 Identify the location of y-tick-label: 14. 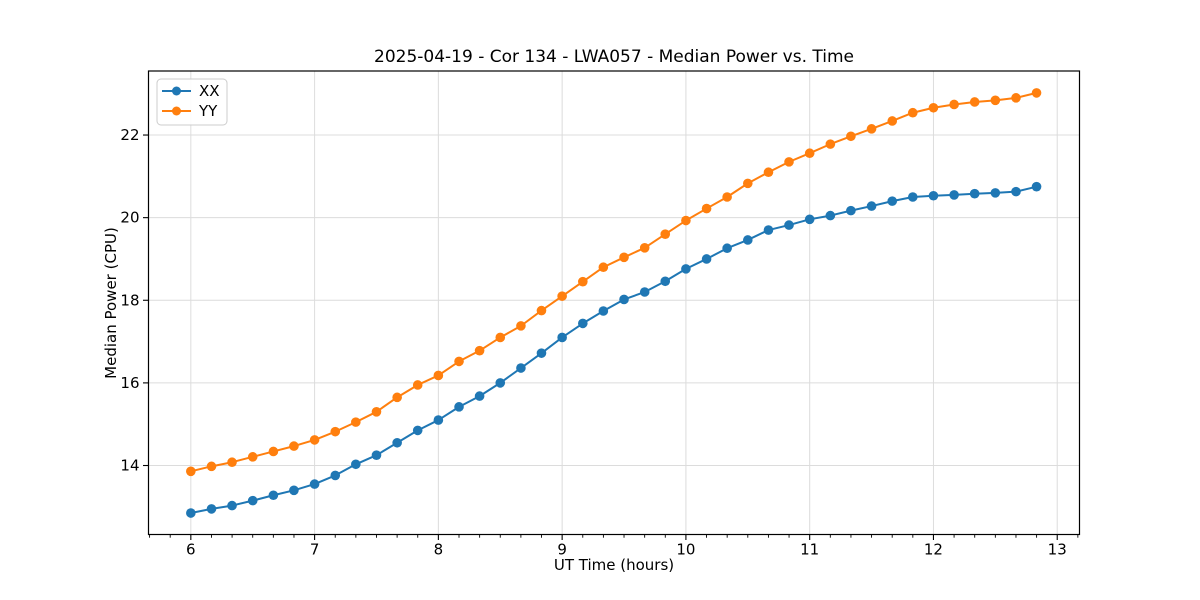
(129, 466).